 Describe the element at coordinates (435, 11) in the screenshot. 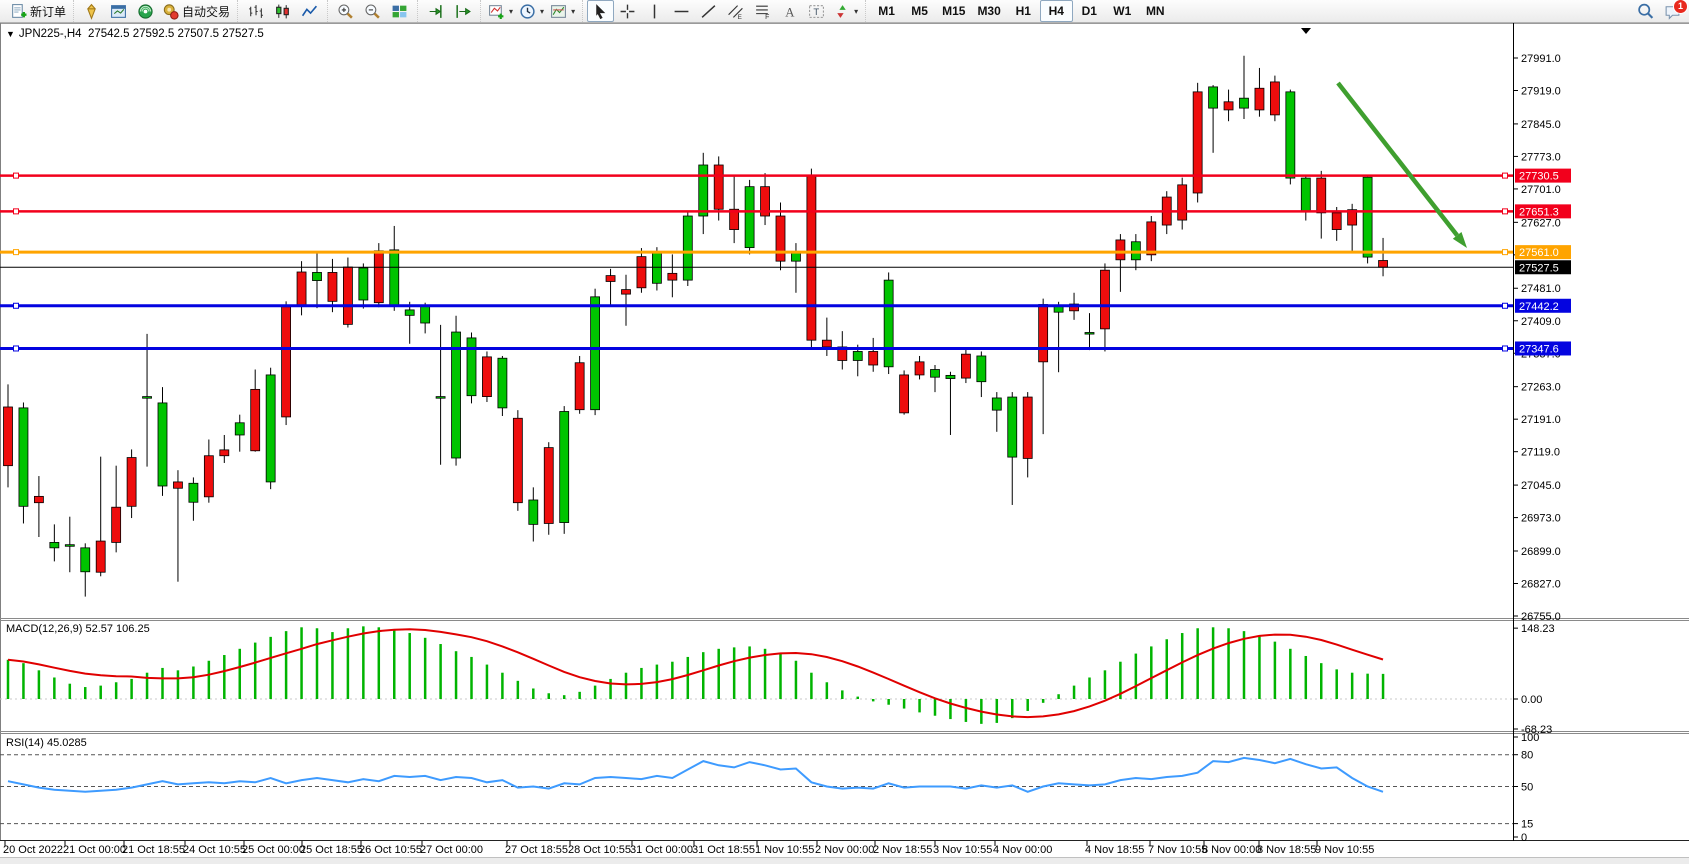

I see `auto-scroll-button` at that location.